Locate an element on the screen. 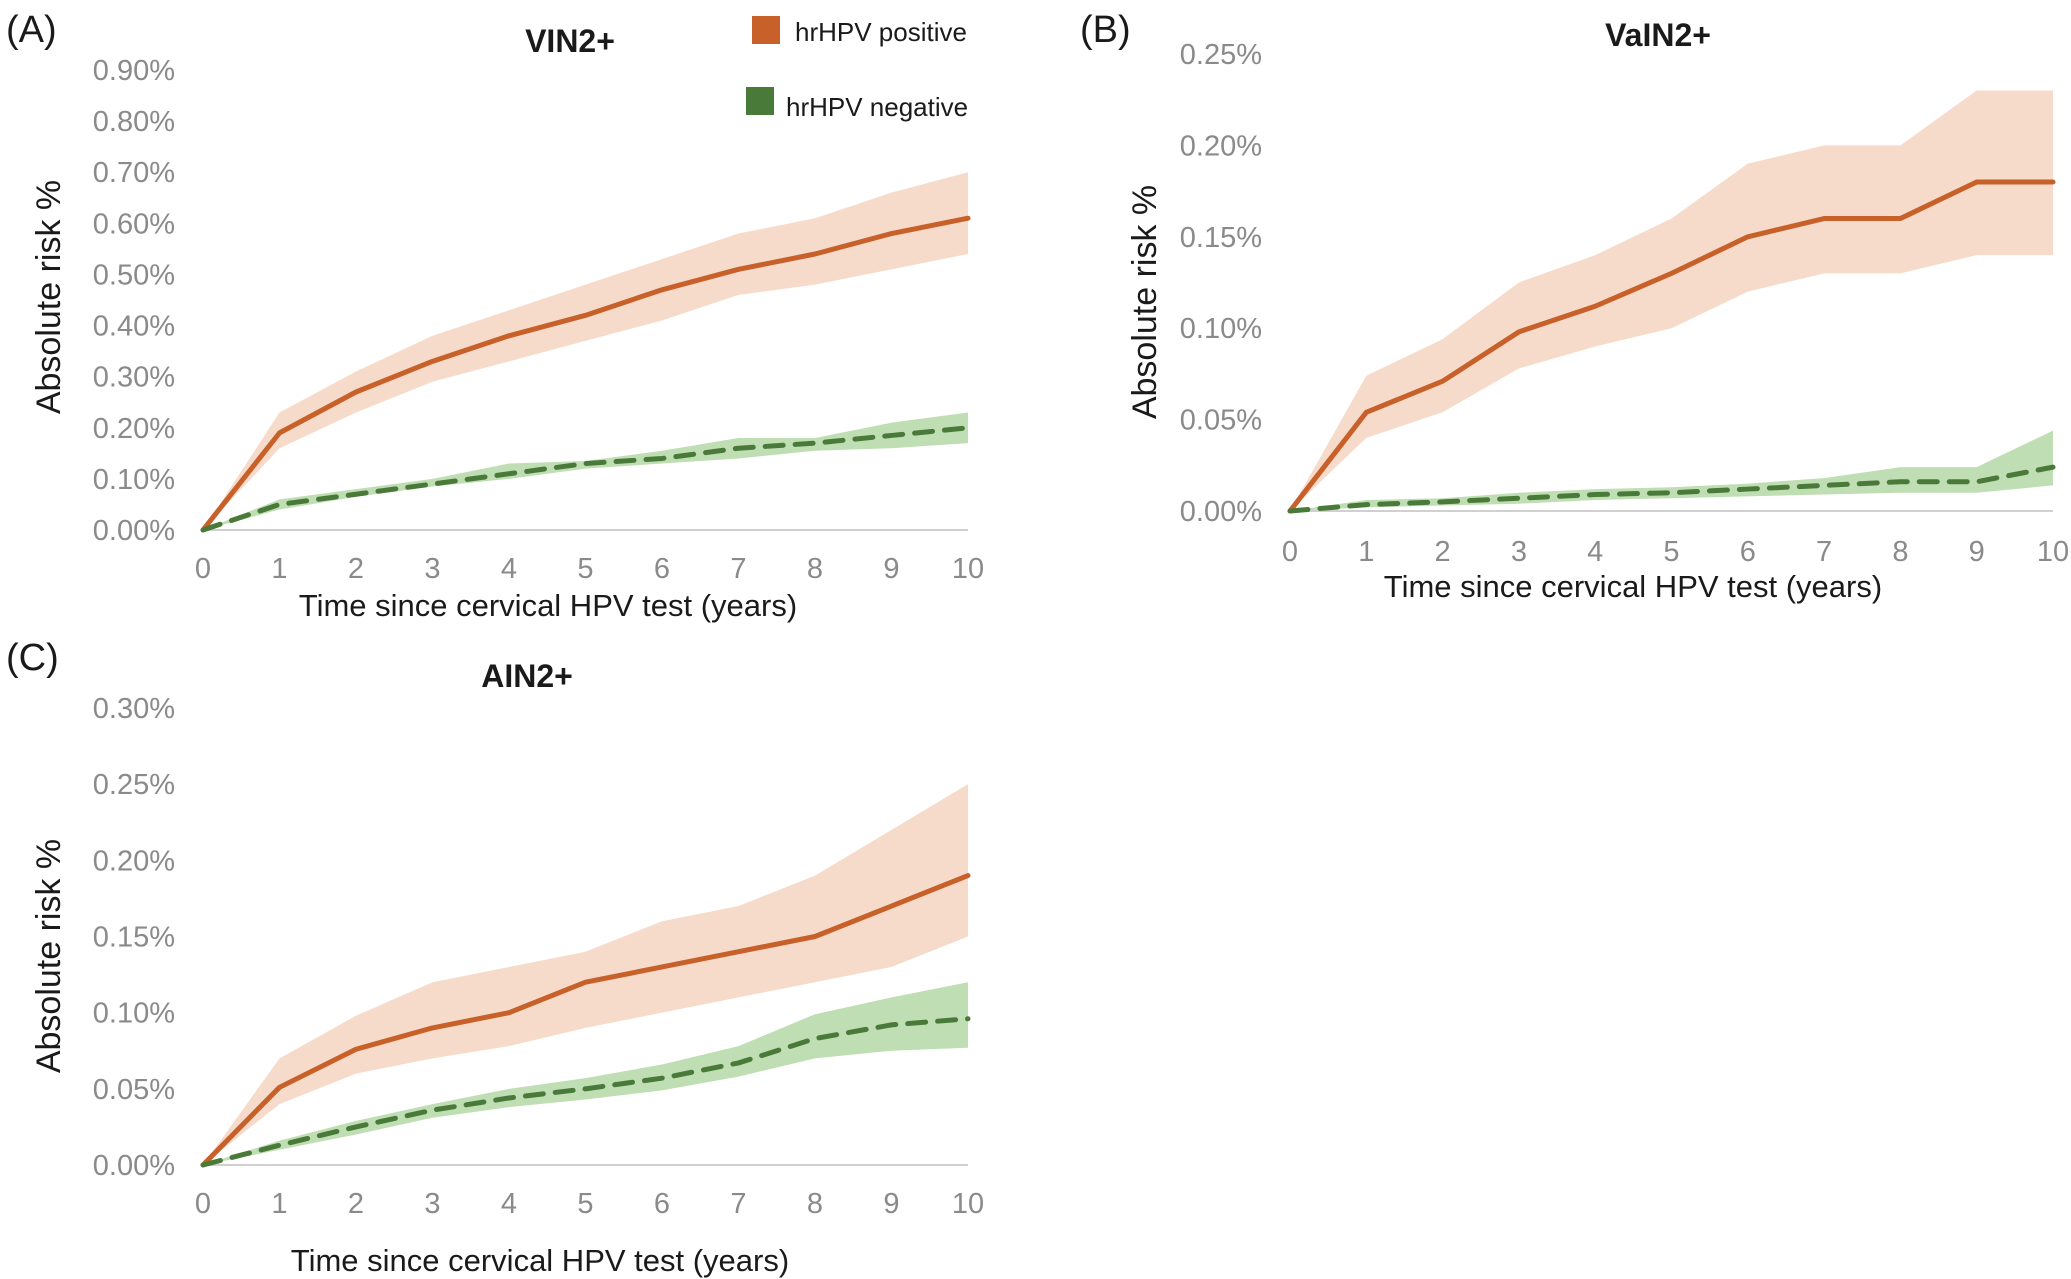 This screenshot has height=1279, width=2071. y-tick-label: 0.80% is located at coordinates (134, 122).